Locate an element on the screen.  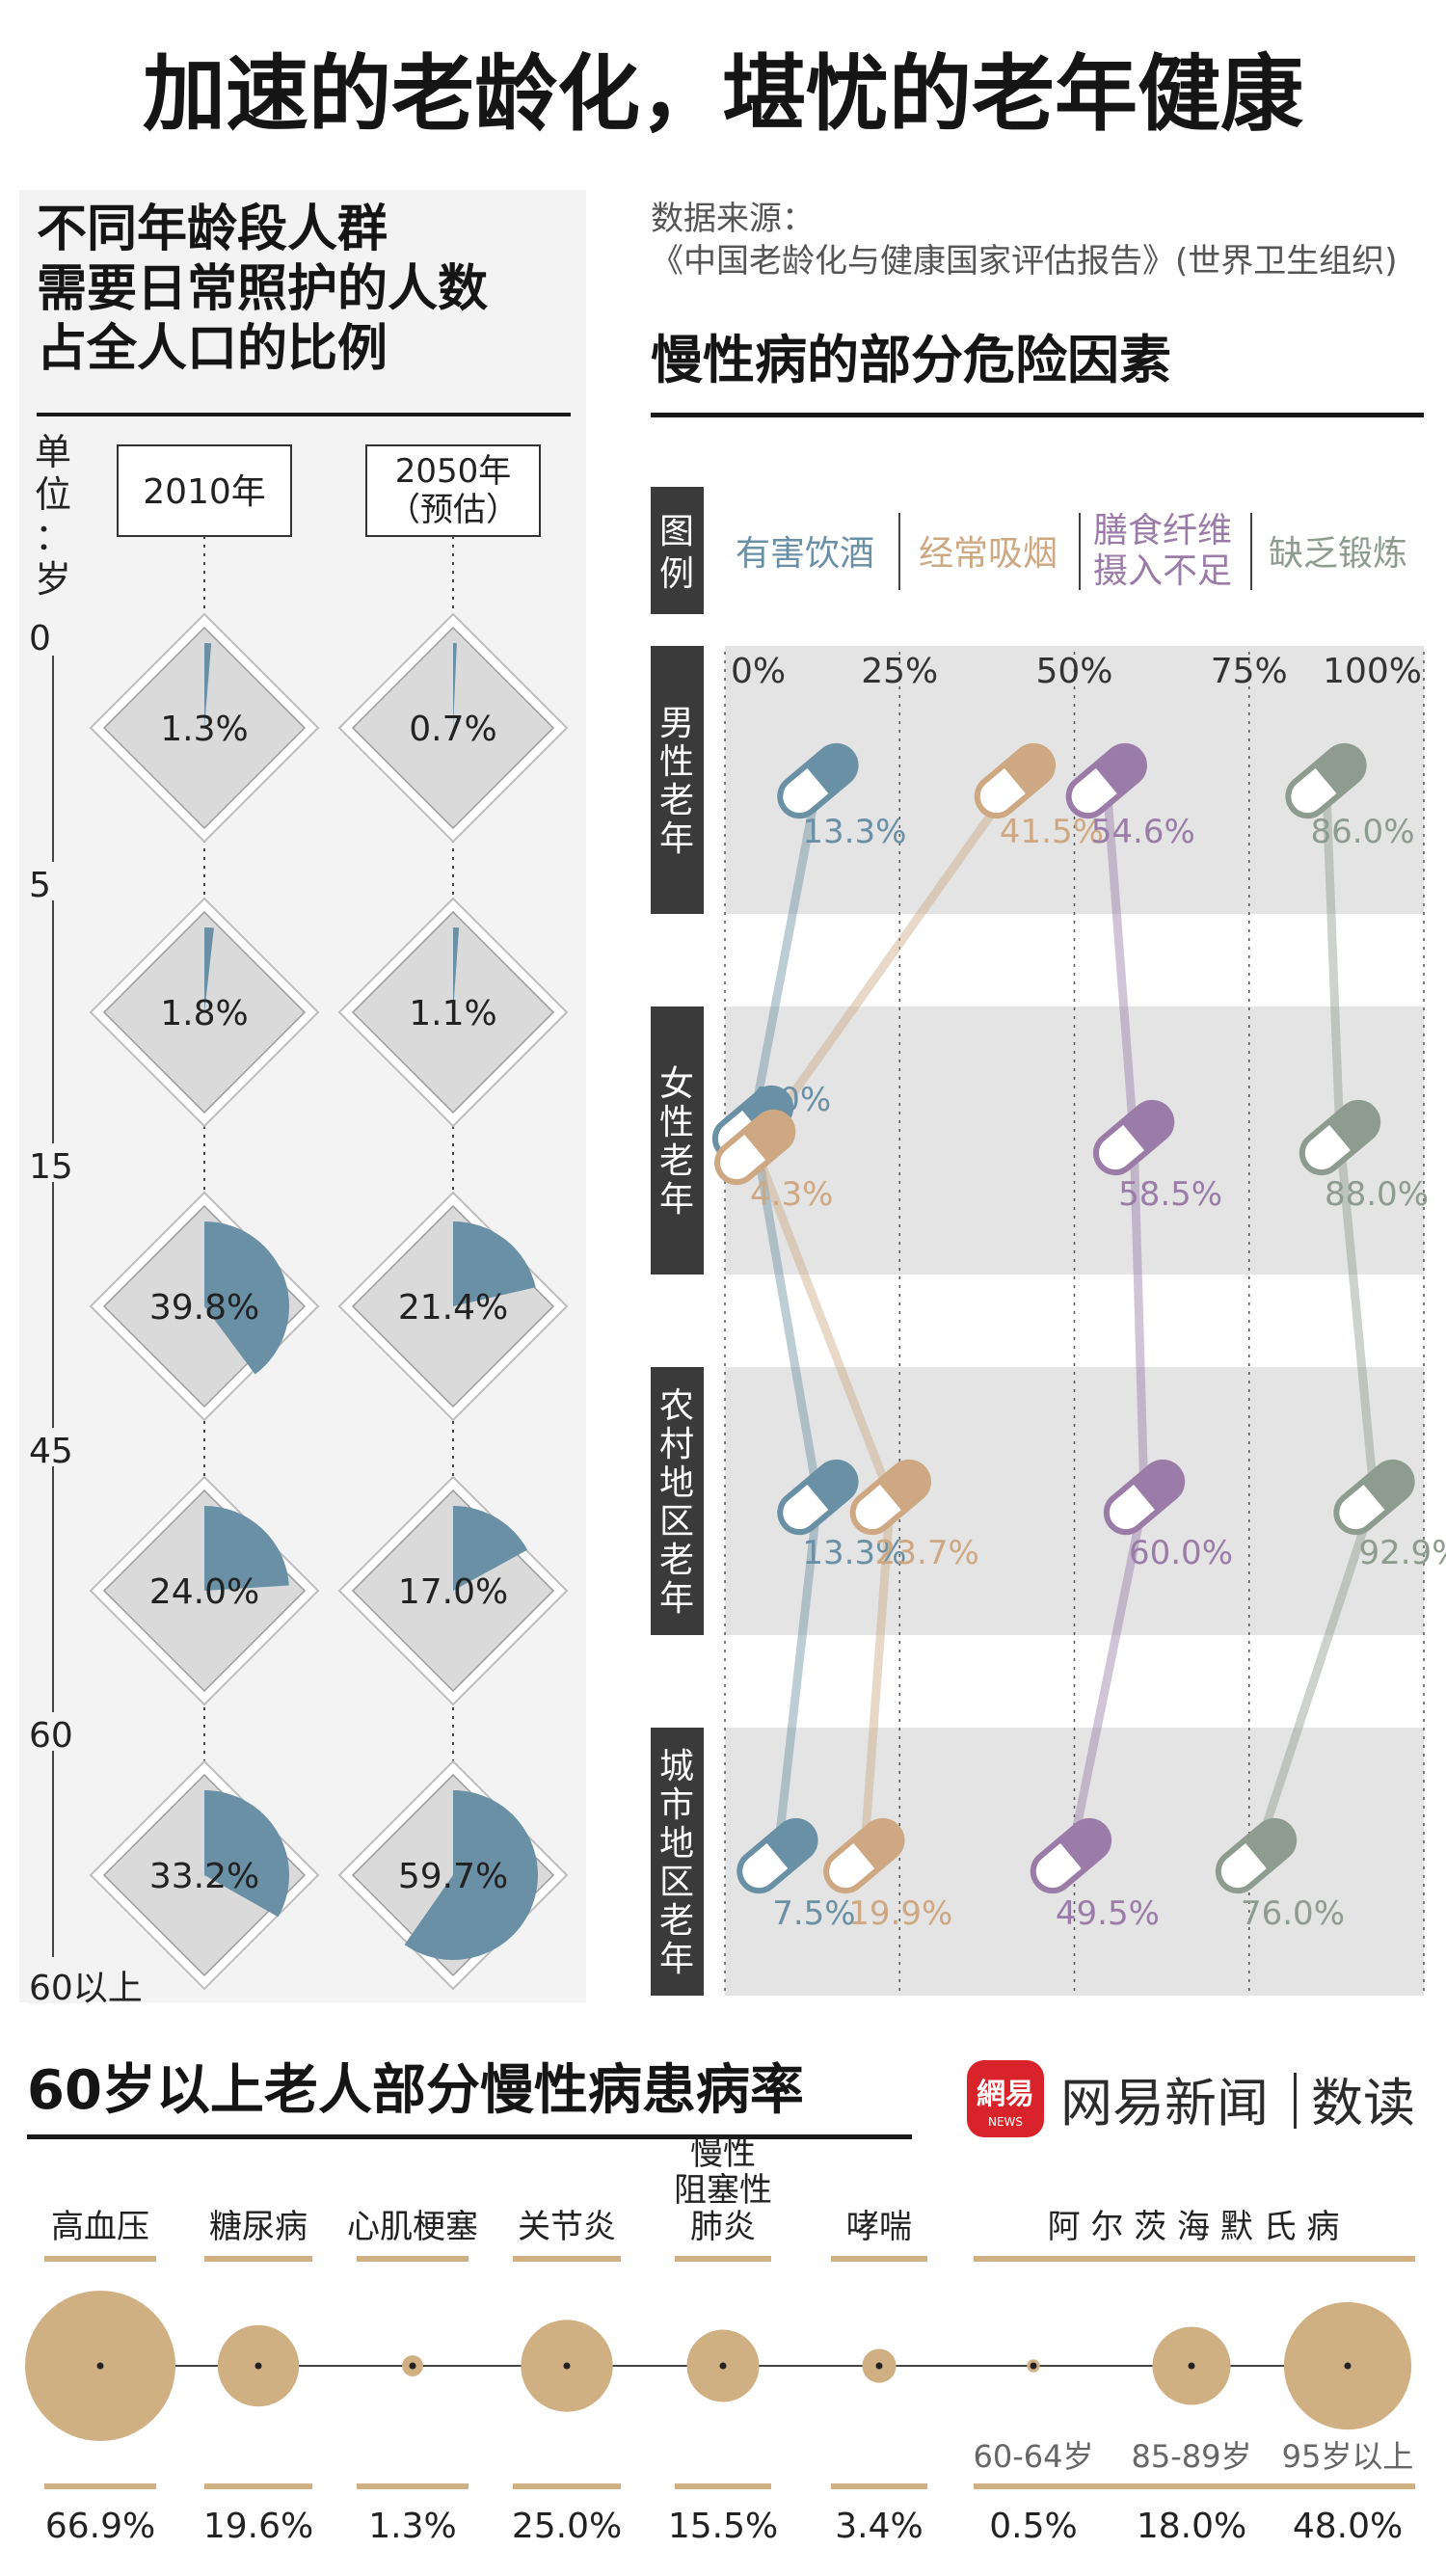
legend-item-label: 摄入不足 is located at coordinates (1162, 571).